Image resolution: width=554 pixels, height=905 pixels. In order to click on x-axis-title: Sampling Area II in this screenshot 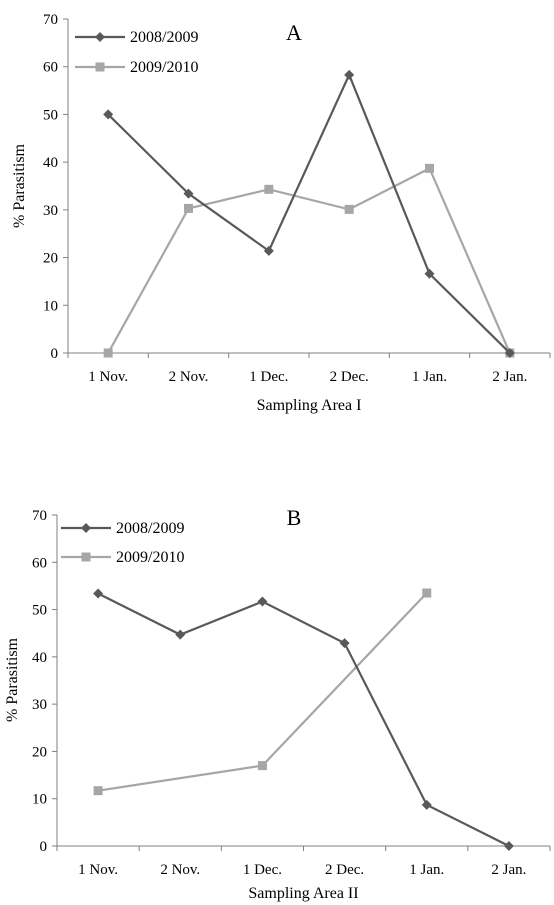, I will do `click(303, 893)`.